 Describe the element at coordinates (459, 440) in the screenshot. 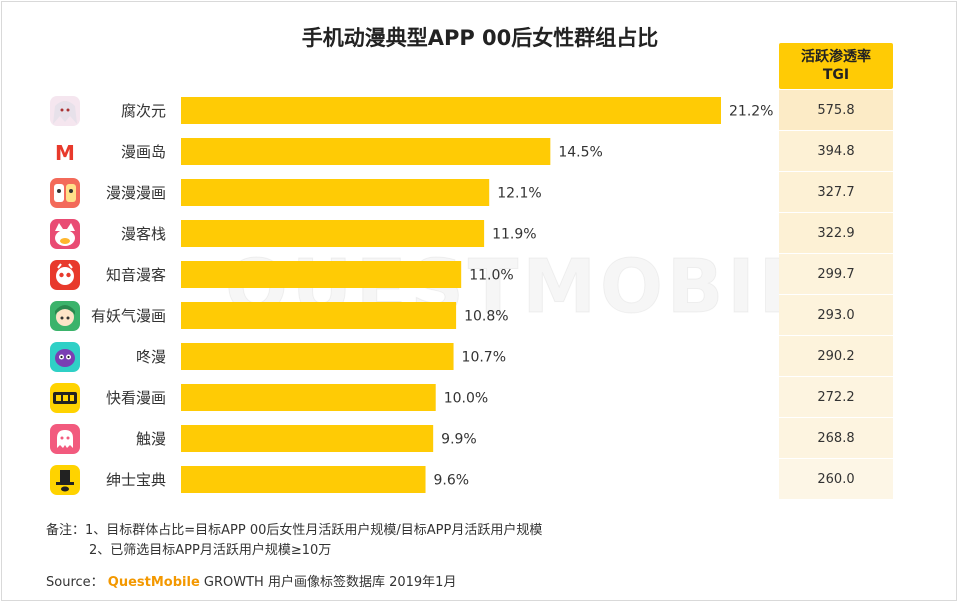

I see `bar-value-label: 9.9%` at that location.